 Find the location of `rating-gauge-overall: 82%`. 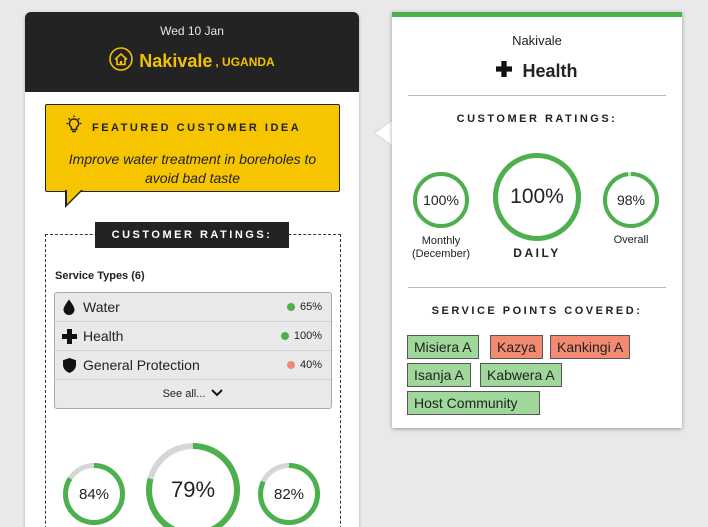

rating-gauge-overall: 82% is located at coordinates (289, 494).